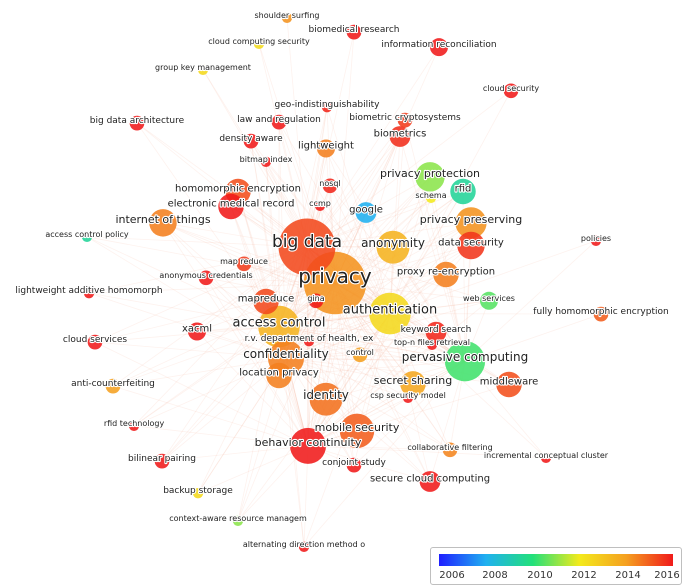  I want to click on node-ccmp, so click(320, 205).